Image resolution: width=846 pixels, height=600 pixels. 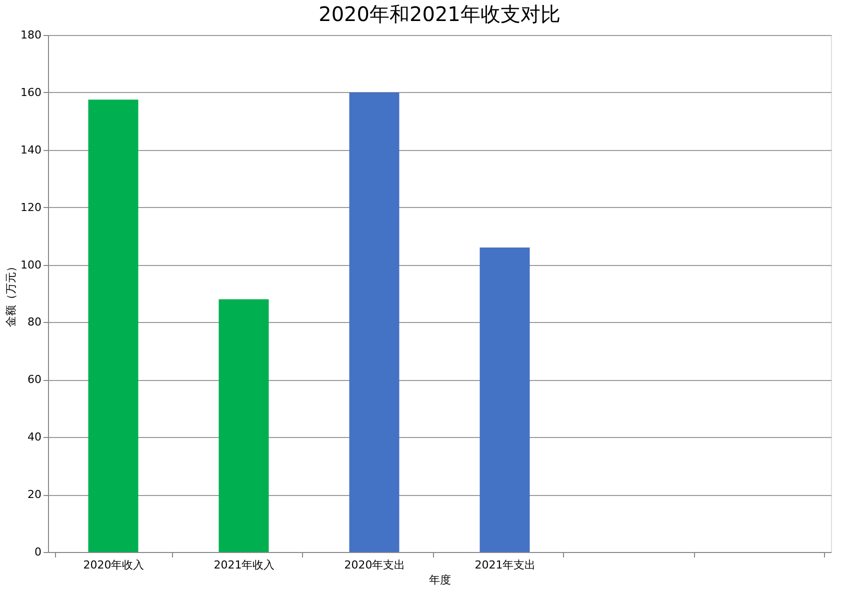 What do you see at coordinates (31, 149) in the screenshot?
I see `y-tick-label: 140` at bounding box center [31, 149].